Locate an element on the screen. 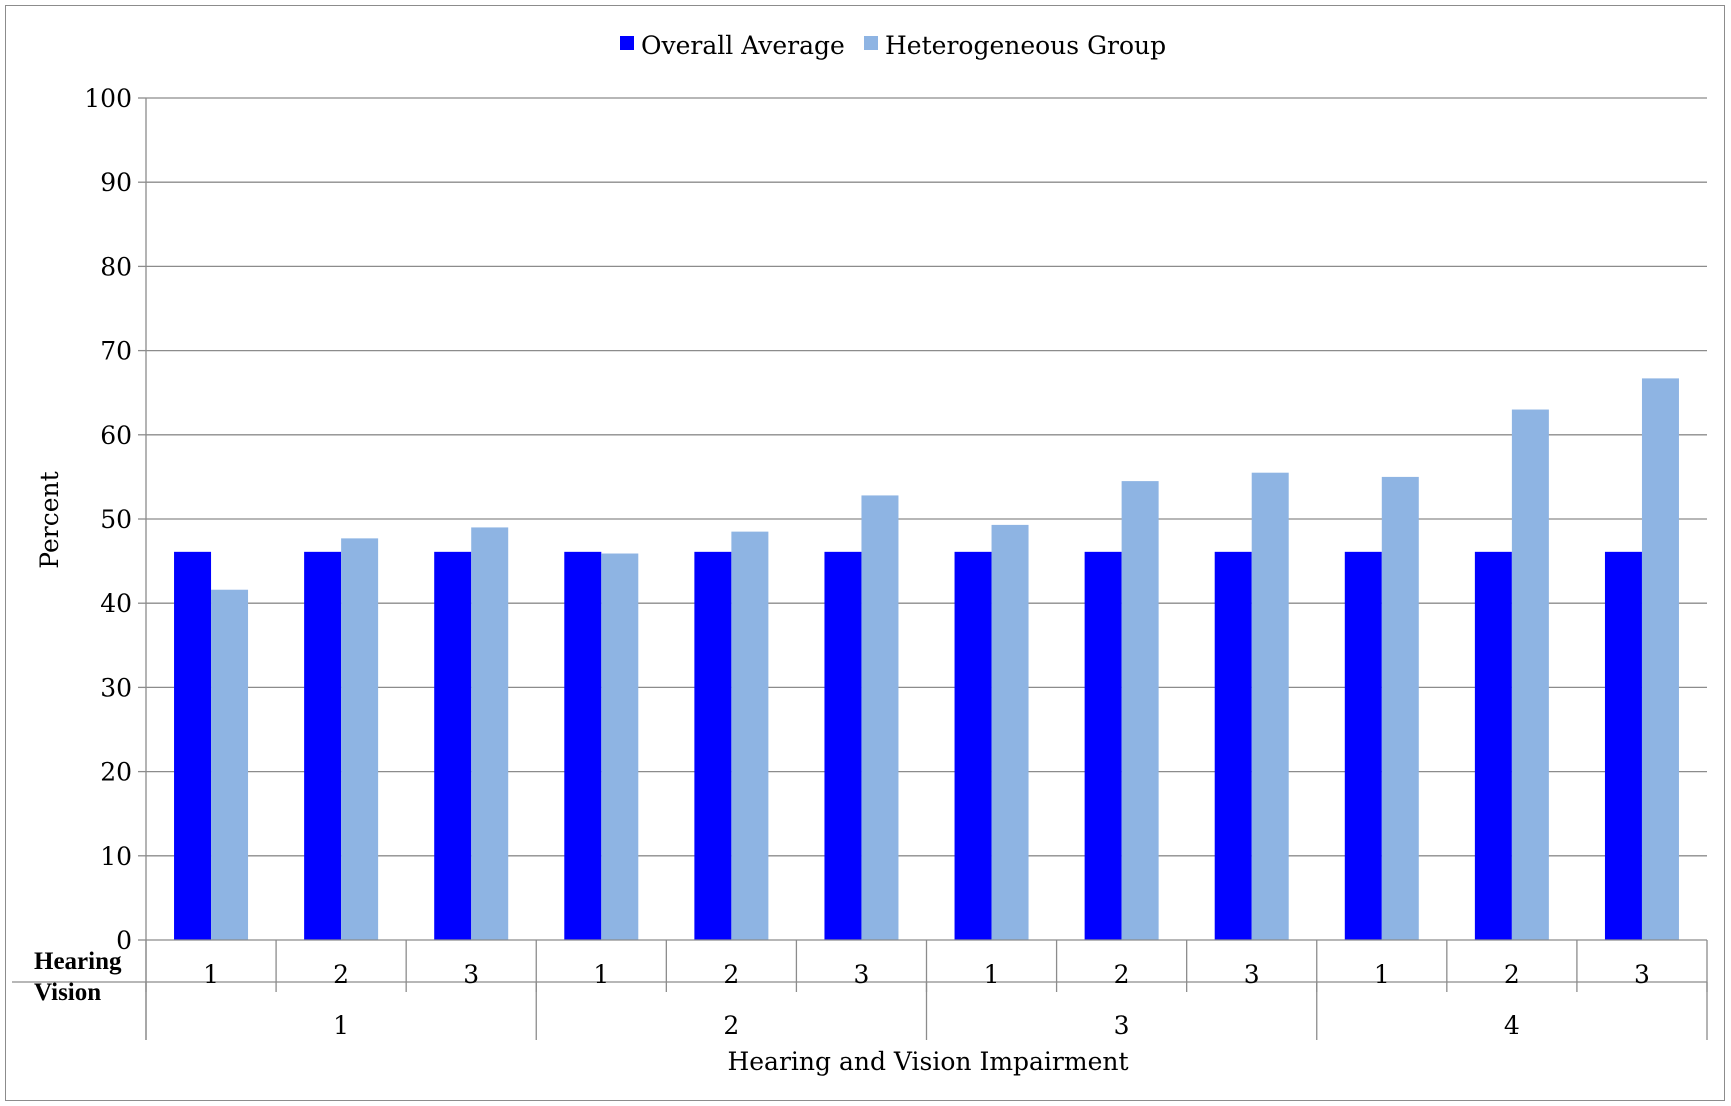 Image resolution: width=1731 pixels, height=1106 pixels. y-tick-label: 90 is located at coordinates (116, 182).